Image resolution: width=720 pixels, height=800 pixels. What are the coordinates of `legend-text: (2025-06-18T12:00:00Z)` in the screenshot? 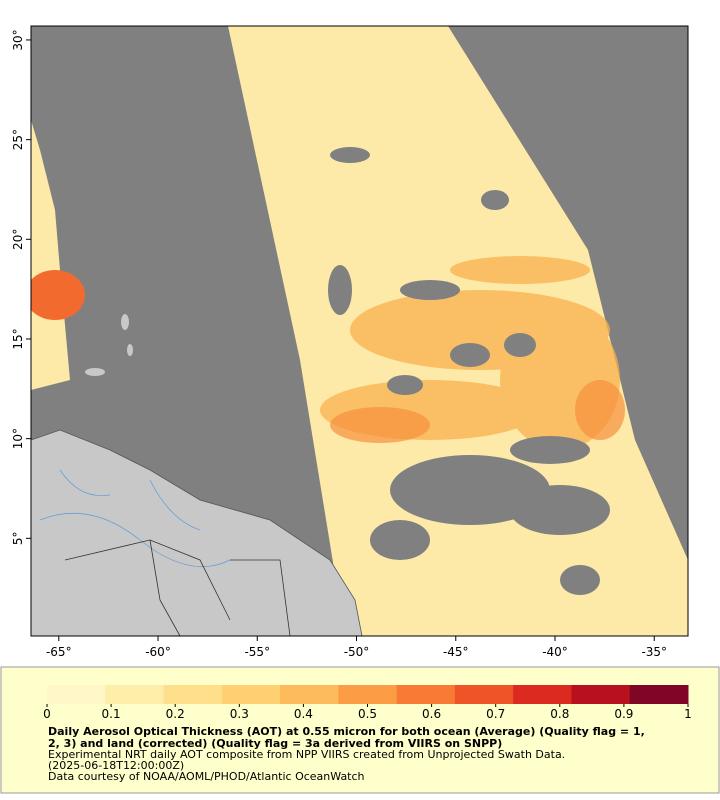 It's located at (116, 765).